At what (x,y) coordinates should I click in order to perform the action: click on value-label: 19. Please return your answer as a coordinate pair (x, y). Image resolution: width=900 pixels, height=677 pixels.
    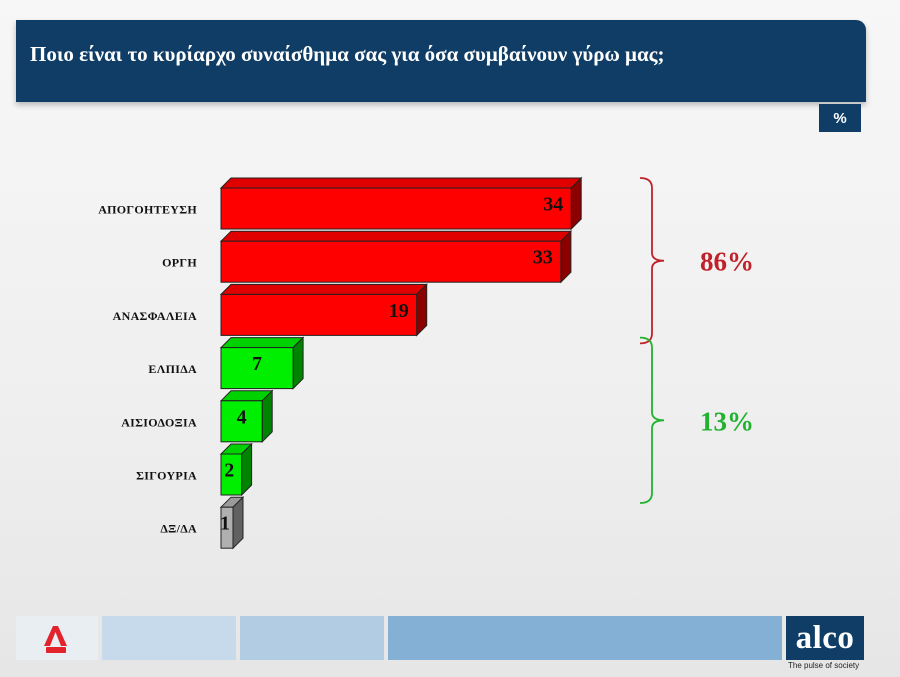
    Looking at the image, I should click on (399, 311).